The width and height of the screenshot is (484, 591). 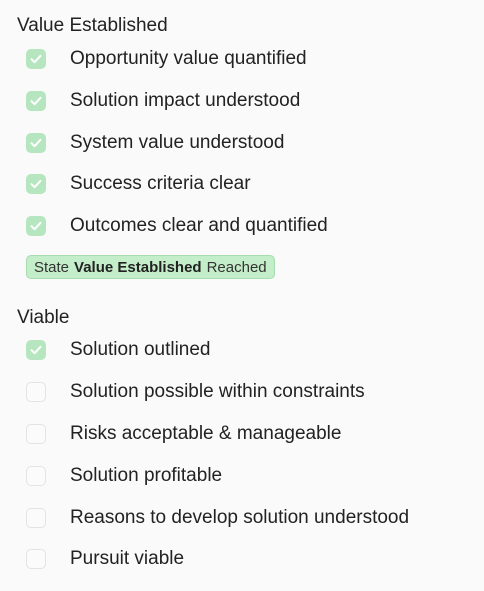 I want to click on checklist-item-opportunity-value-quantified: Opportunity value quantified, so click(x=166, y=59).